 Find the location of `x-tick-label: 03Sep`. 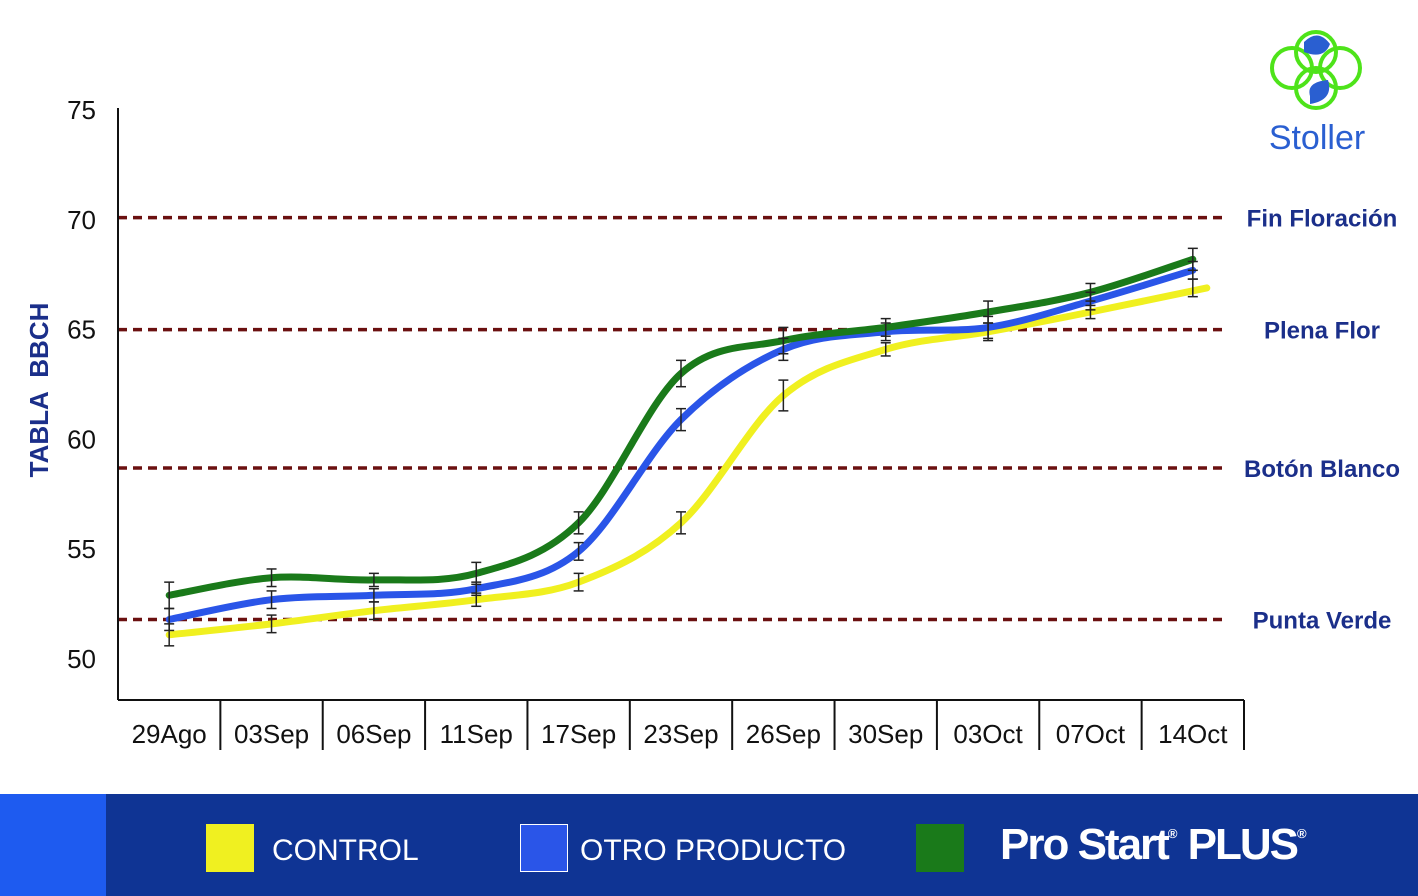

x-tick-label: 03Sep is located at coordinates (271, 734).